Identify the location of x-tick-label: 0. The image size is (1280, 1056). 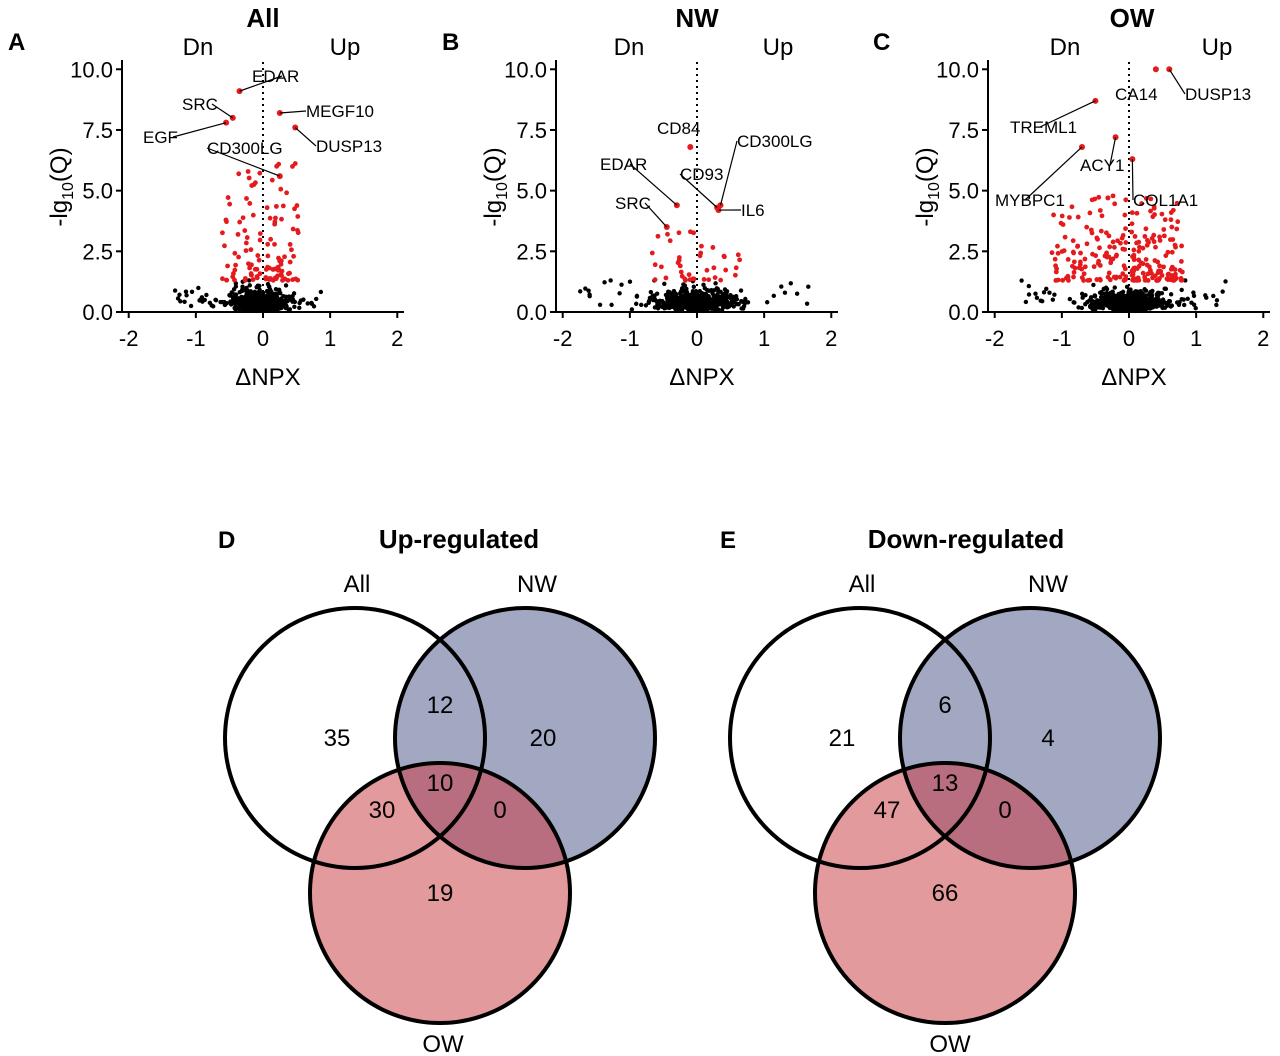
(1129, 338).